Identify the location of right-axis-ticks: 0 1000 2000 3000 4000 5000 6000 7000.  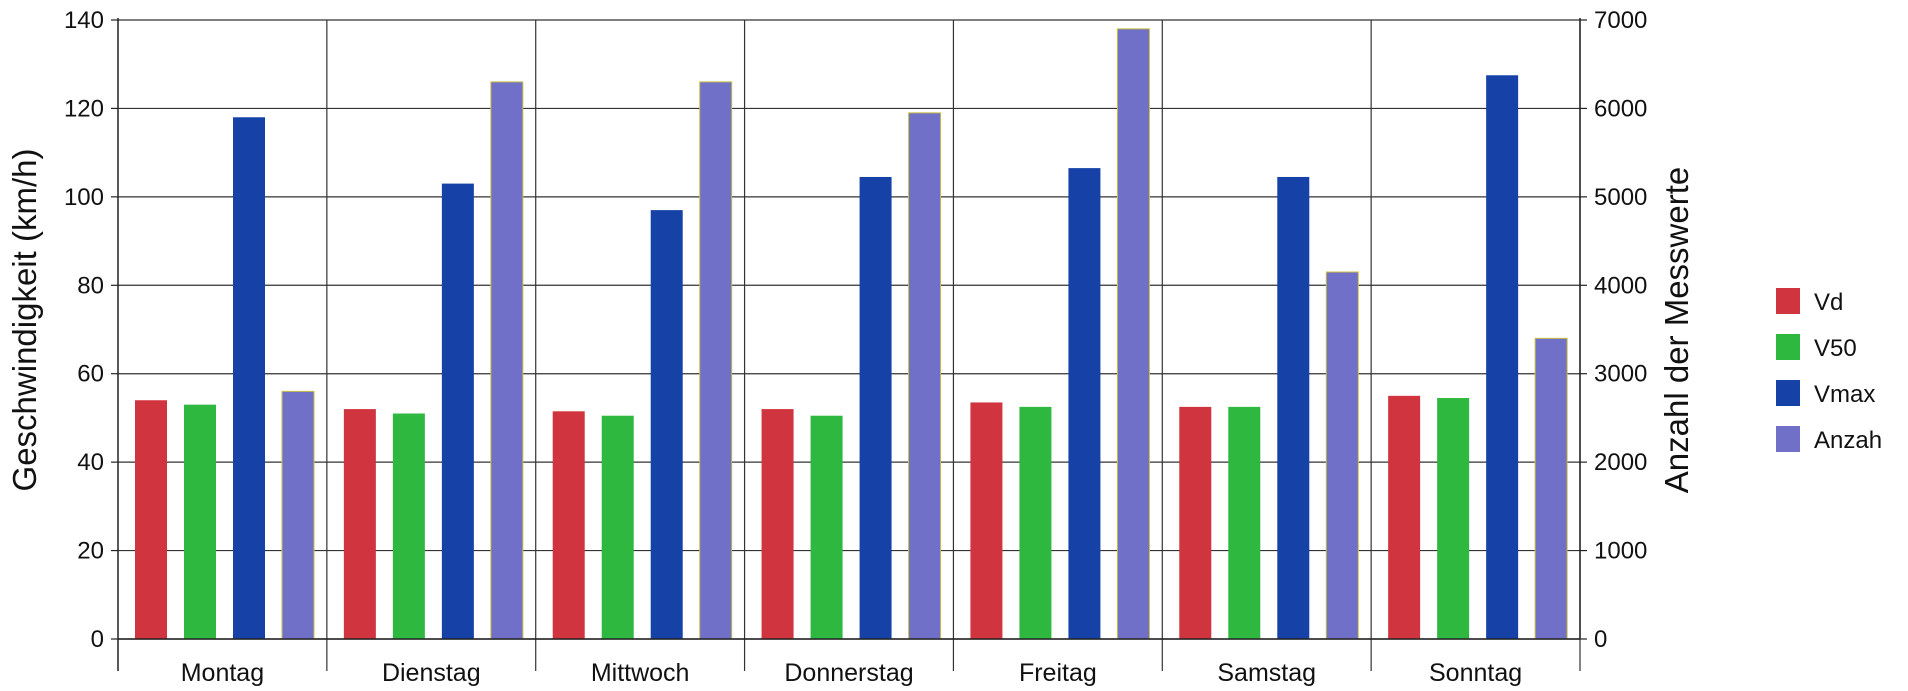
(1613, 330).